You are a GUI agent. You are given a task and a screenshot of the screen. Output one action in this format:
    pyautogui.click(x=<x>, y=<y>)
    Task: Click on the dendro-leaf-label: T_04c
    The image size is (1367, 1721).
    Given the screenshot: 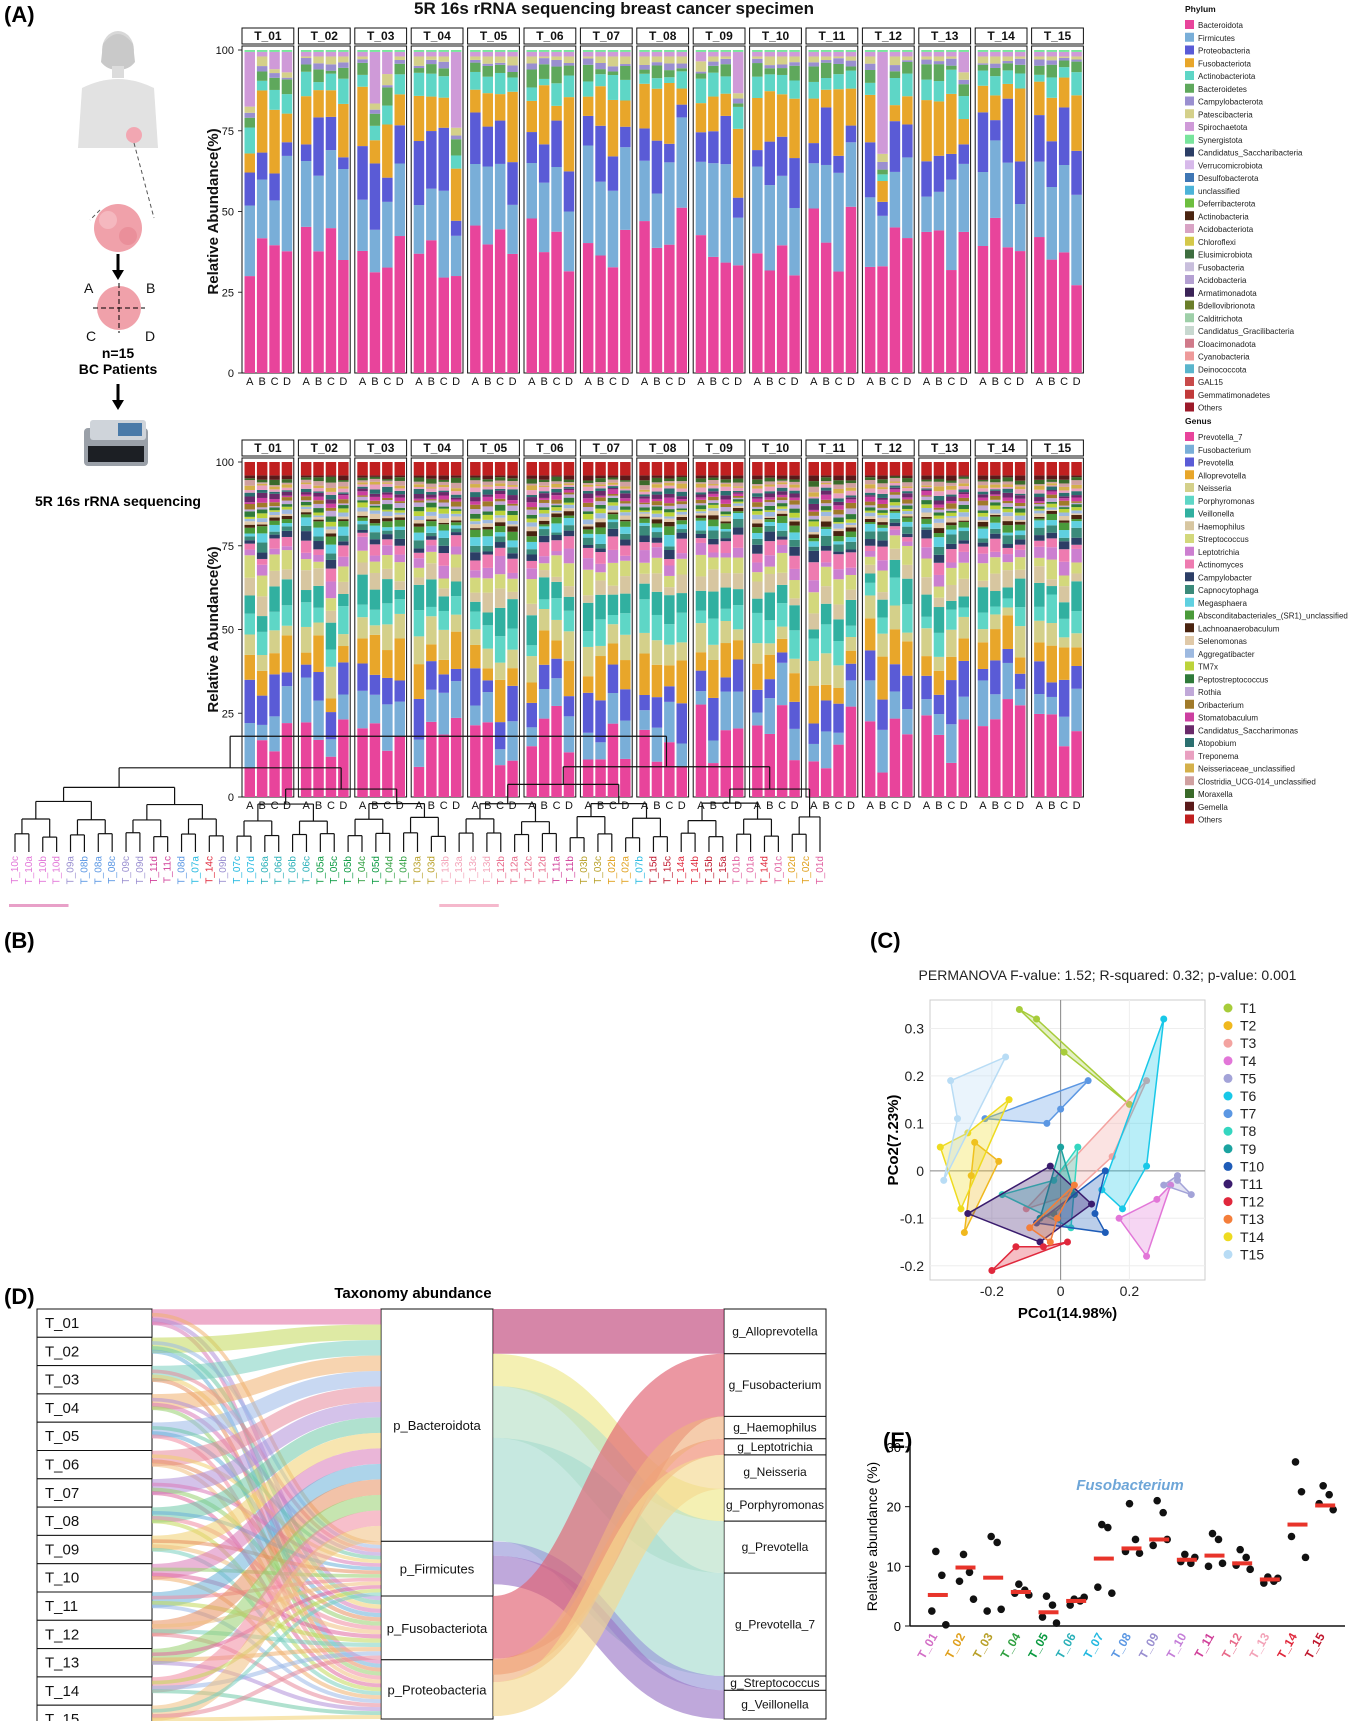 What is the action you would take?
    pyautogui.click(x=362, y=870)
    